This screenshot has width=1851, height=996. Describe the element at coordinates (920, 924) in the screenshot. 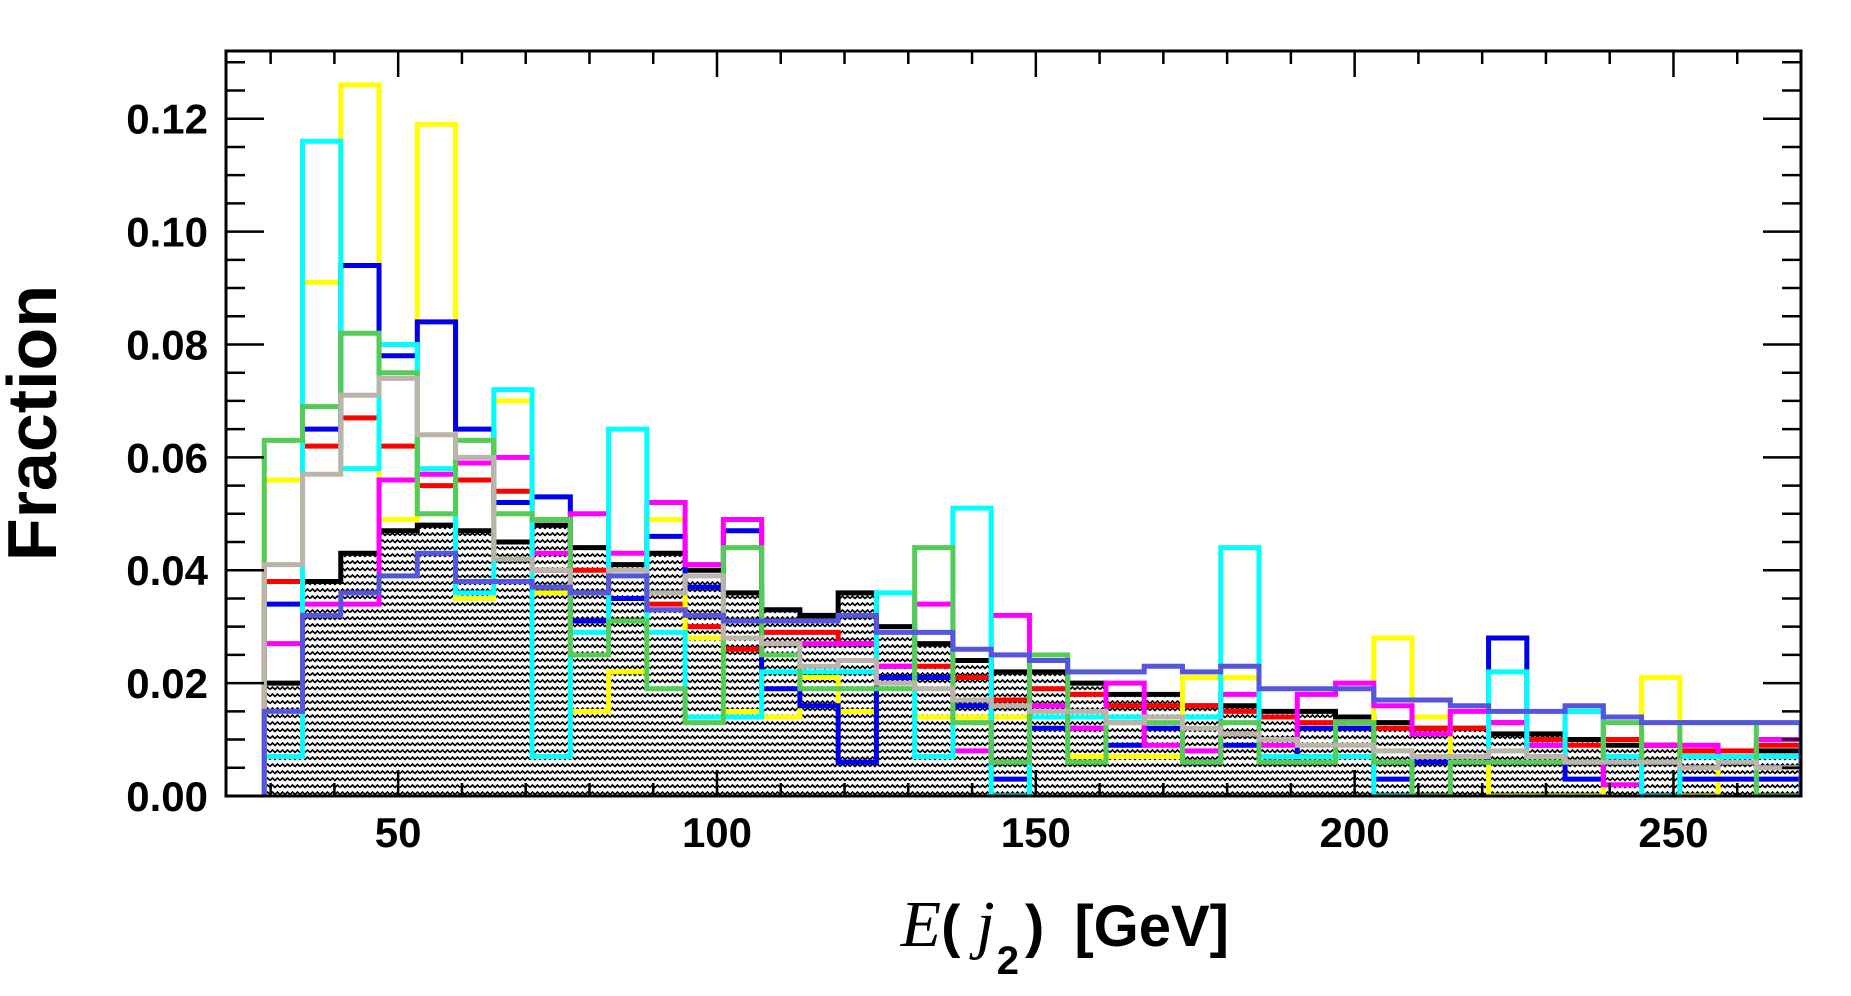

I see `x-axis-symbol: E` at that location.